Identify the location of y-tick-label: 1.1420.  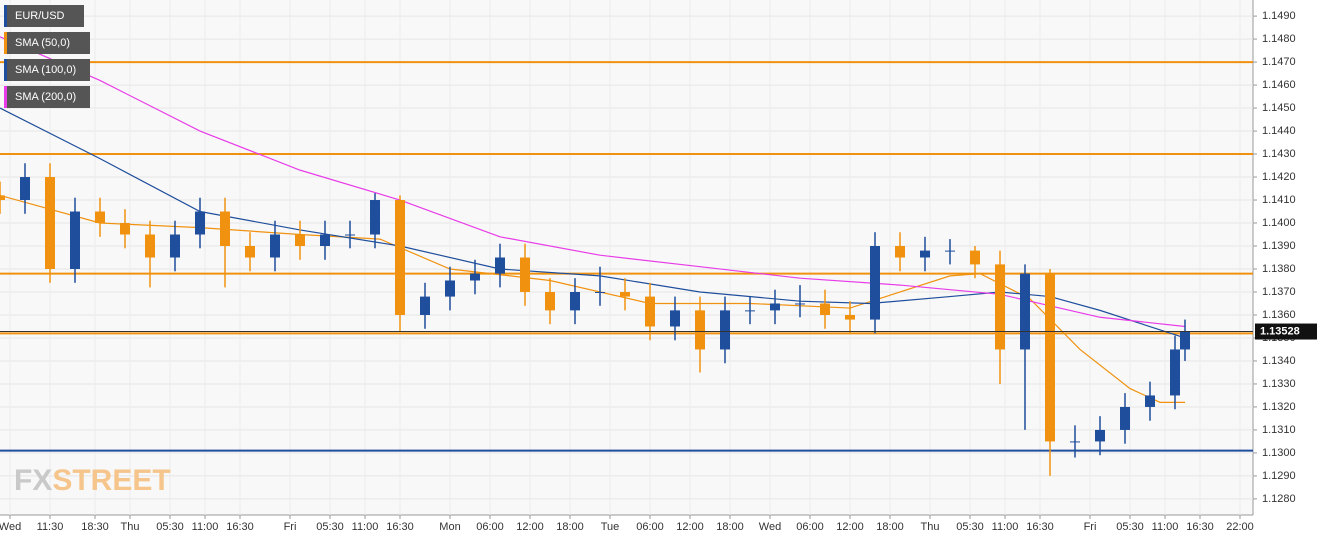
(1279, 177).